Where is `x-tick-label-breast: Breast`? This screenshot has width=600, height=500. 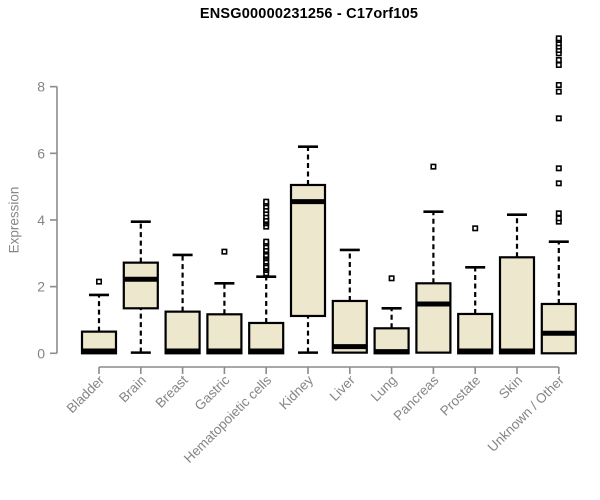
x-tick-label-breast: Breast is located at coordinates (172, 391).